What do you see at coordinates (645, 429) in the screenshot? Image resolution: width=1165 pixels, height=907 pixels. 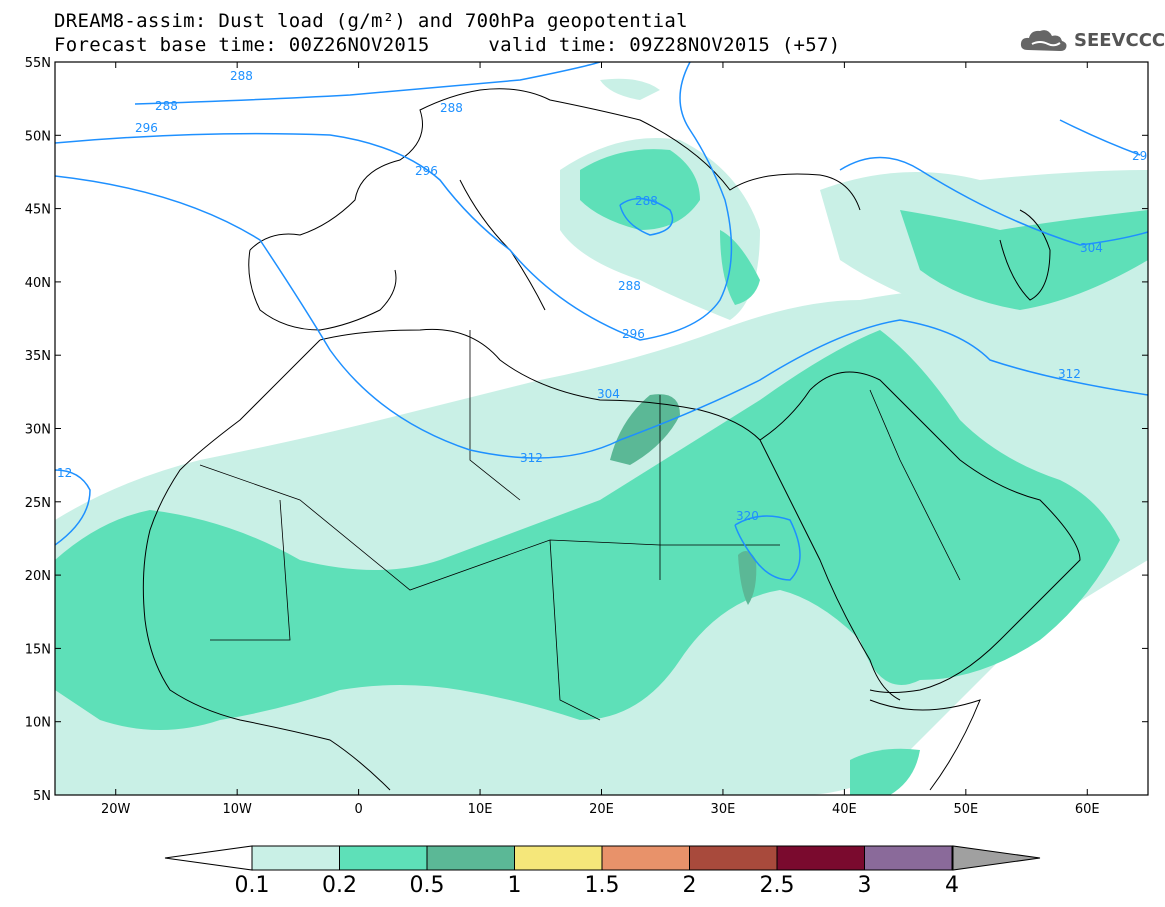 I see `dust-region-dark-libya` at bounding box center [645, 429].